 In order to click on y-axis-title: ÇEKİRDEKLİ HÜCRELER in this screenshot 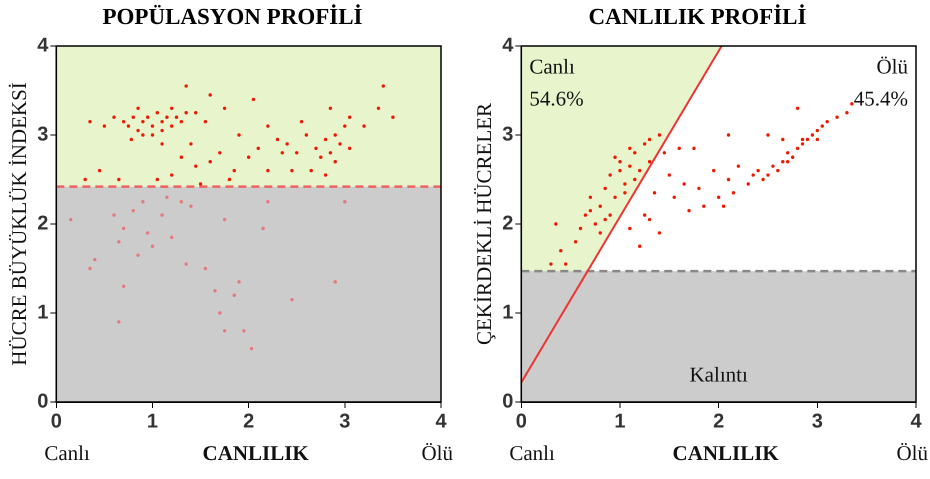, I will do `click(484, 224)`.